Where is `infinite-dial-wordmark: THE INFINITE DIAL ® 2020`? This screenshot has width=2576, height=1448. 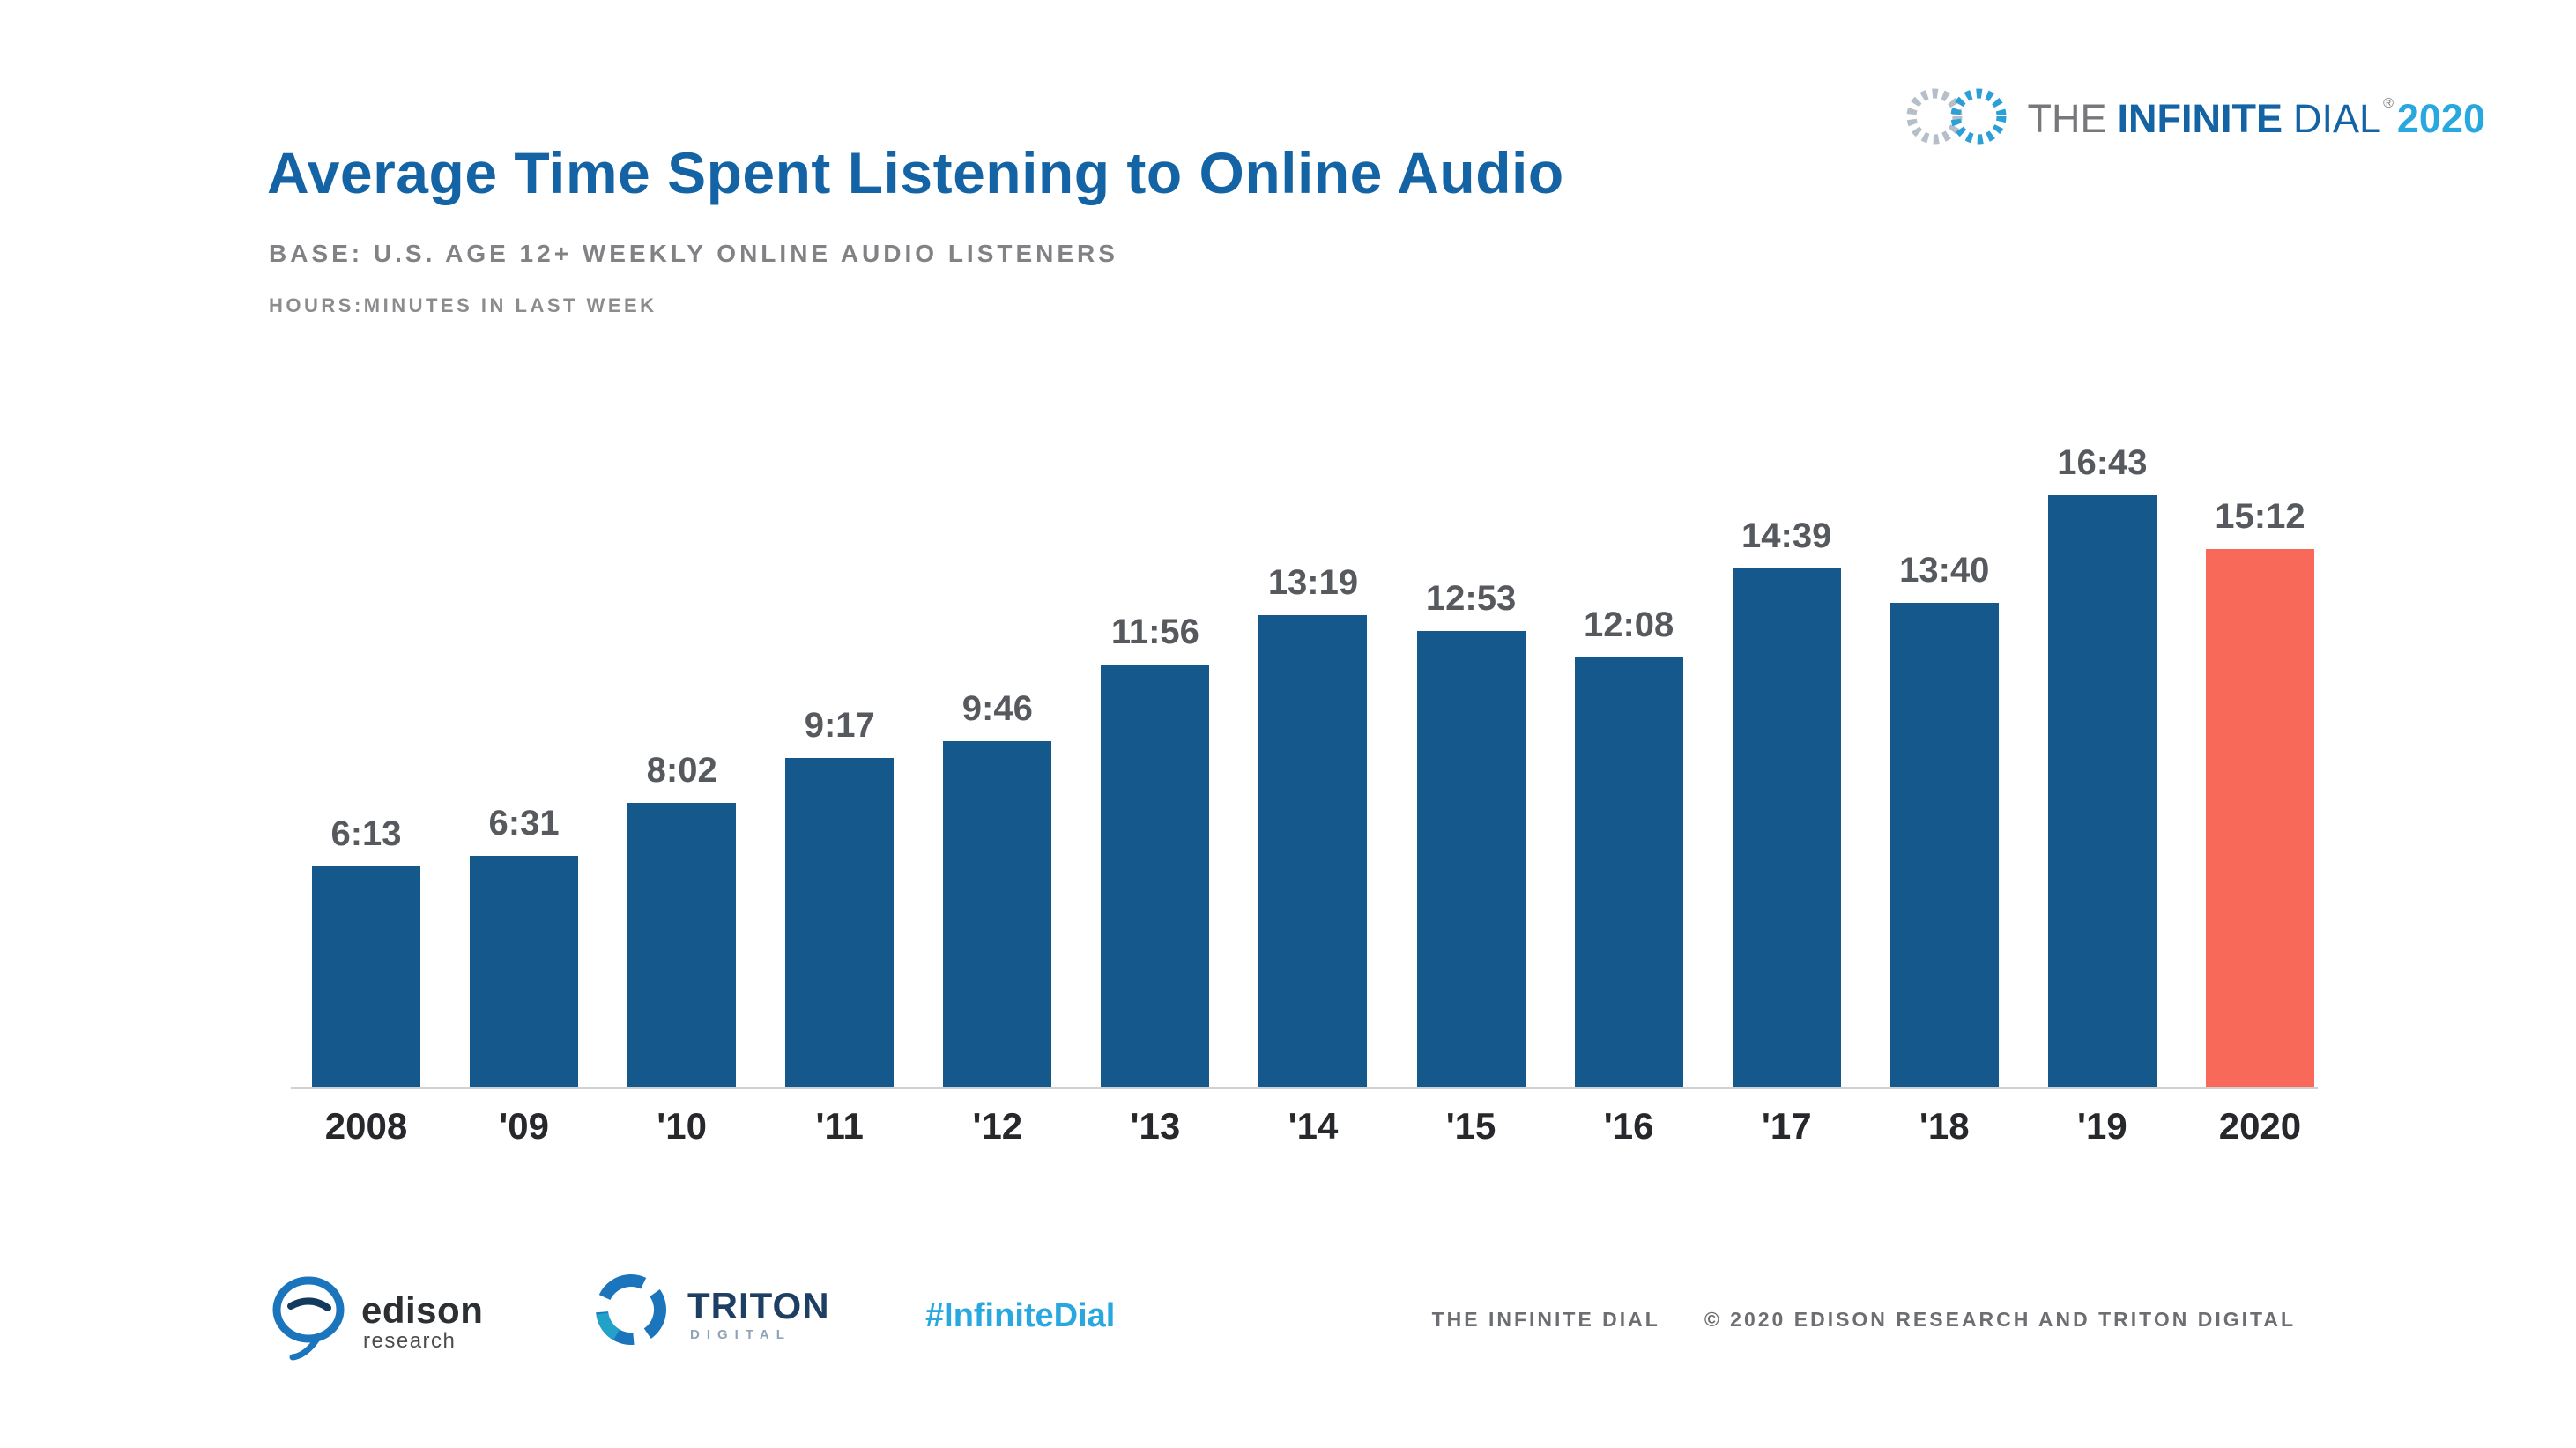 infinite-dial-wordmark: THE INFINITE DIAL ® 2020 is located at coordinates (2256, 119).